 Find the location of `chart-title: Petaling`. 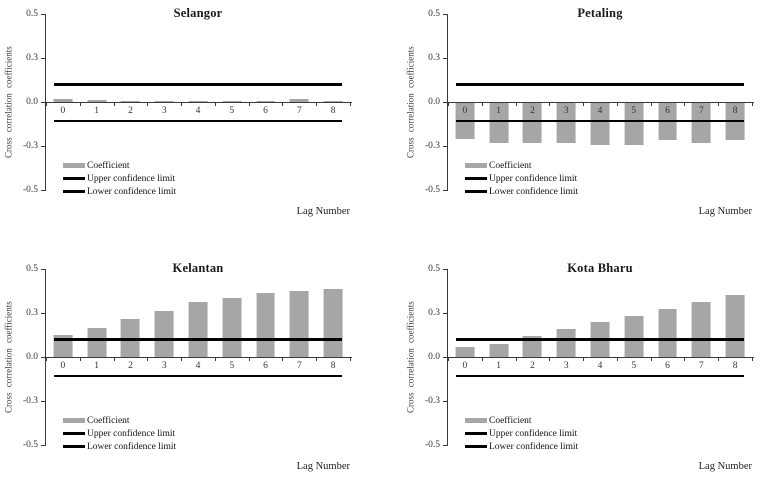

chart-title: Petaling is located at coordinates (600, 13).